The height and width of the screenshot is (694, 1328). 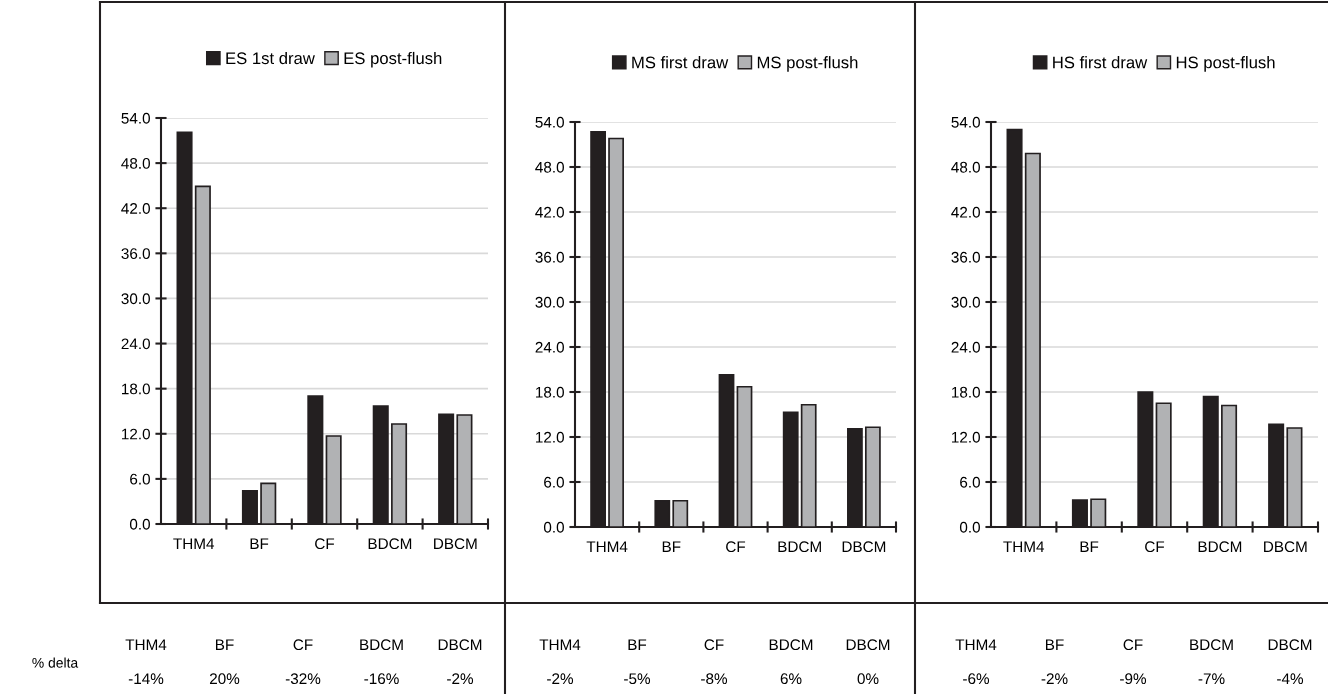 I want to click on text: -9%, so click(x=1133, y=679).